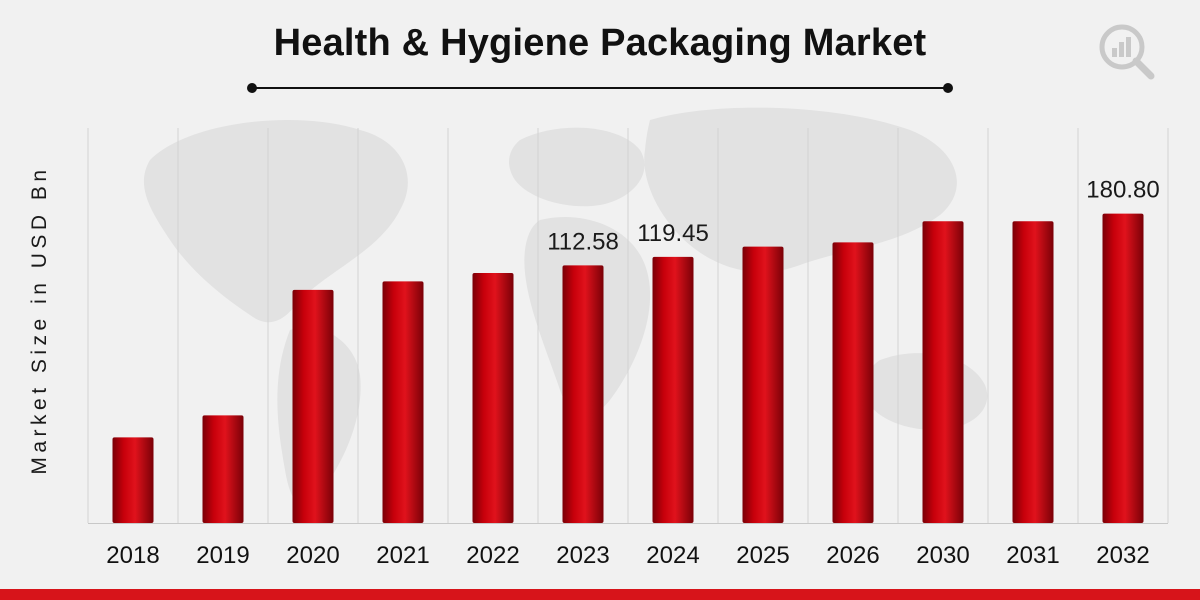  Describe the element at coordinates (942, 555) in the screenshot. I see `x-tick-label: 2030` at that location.